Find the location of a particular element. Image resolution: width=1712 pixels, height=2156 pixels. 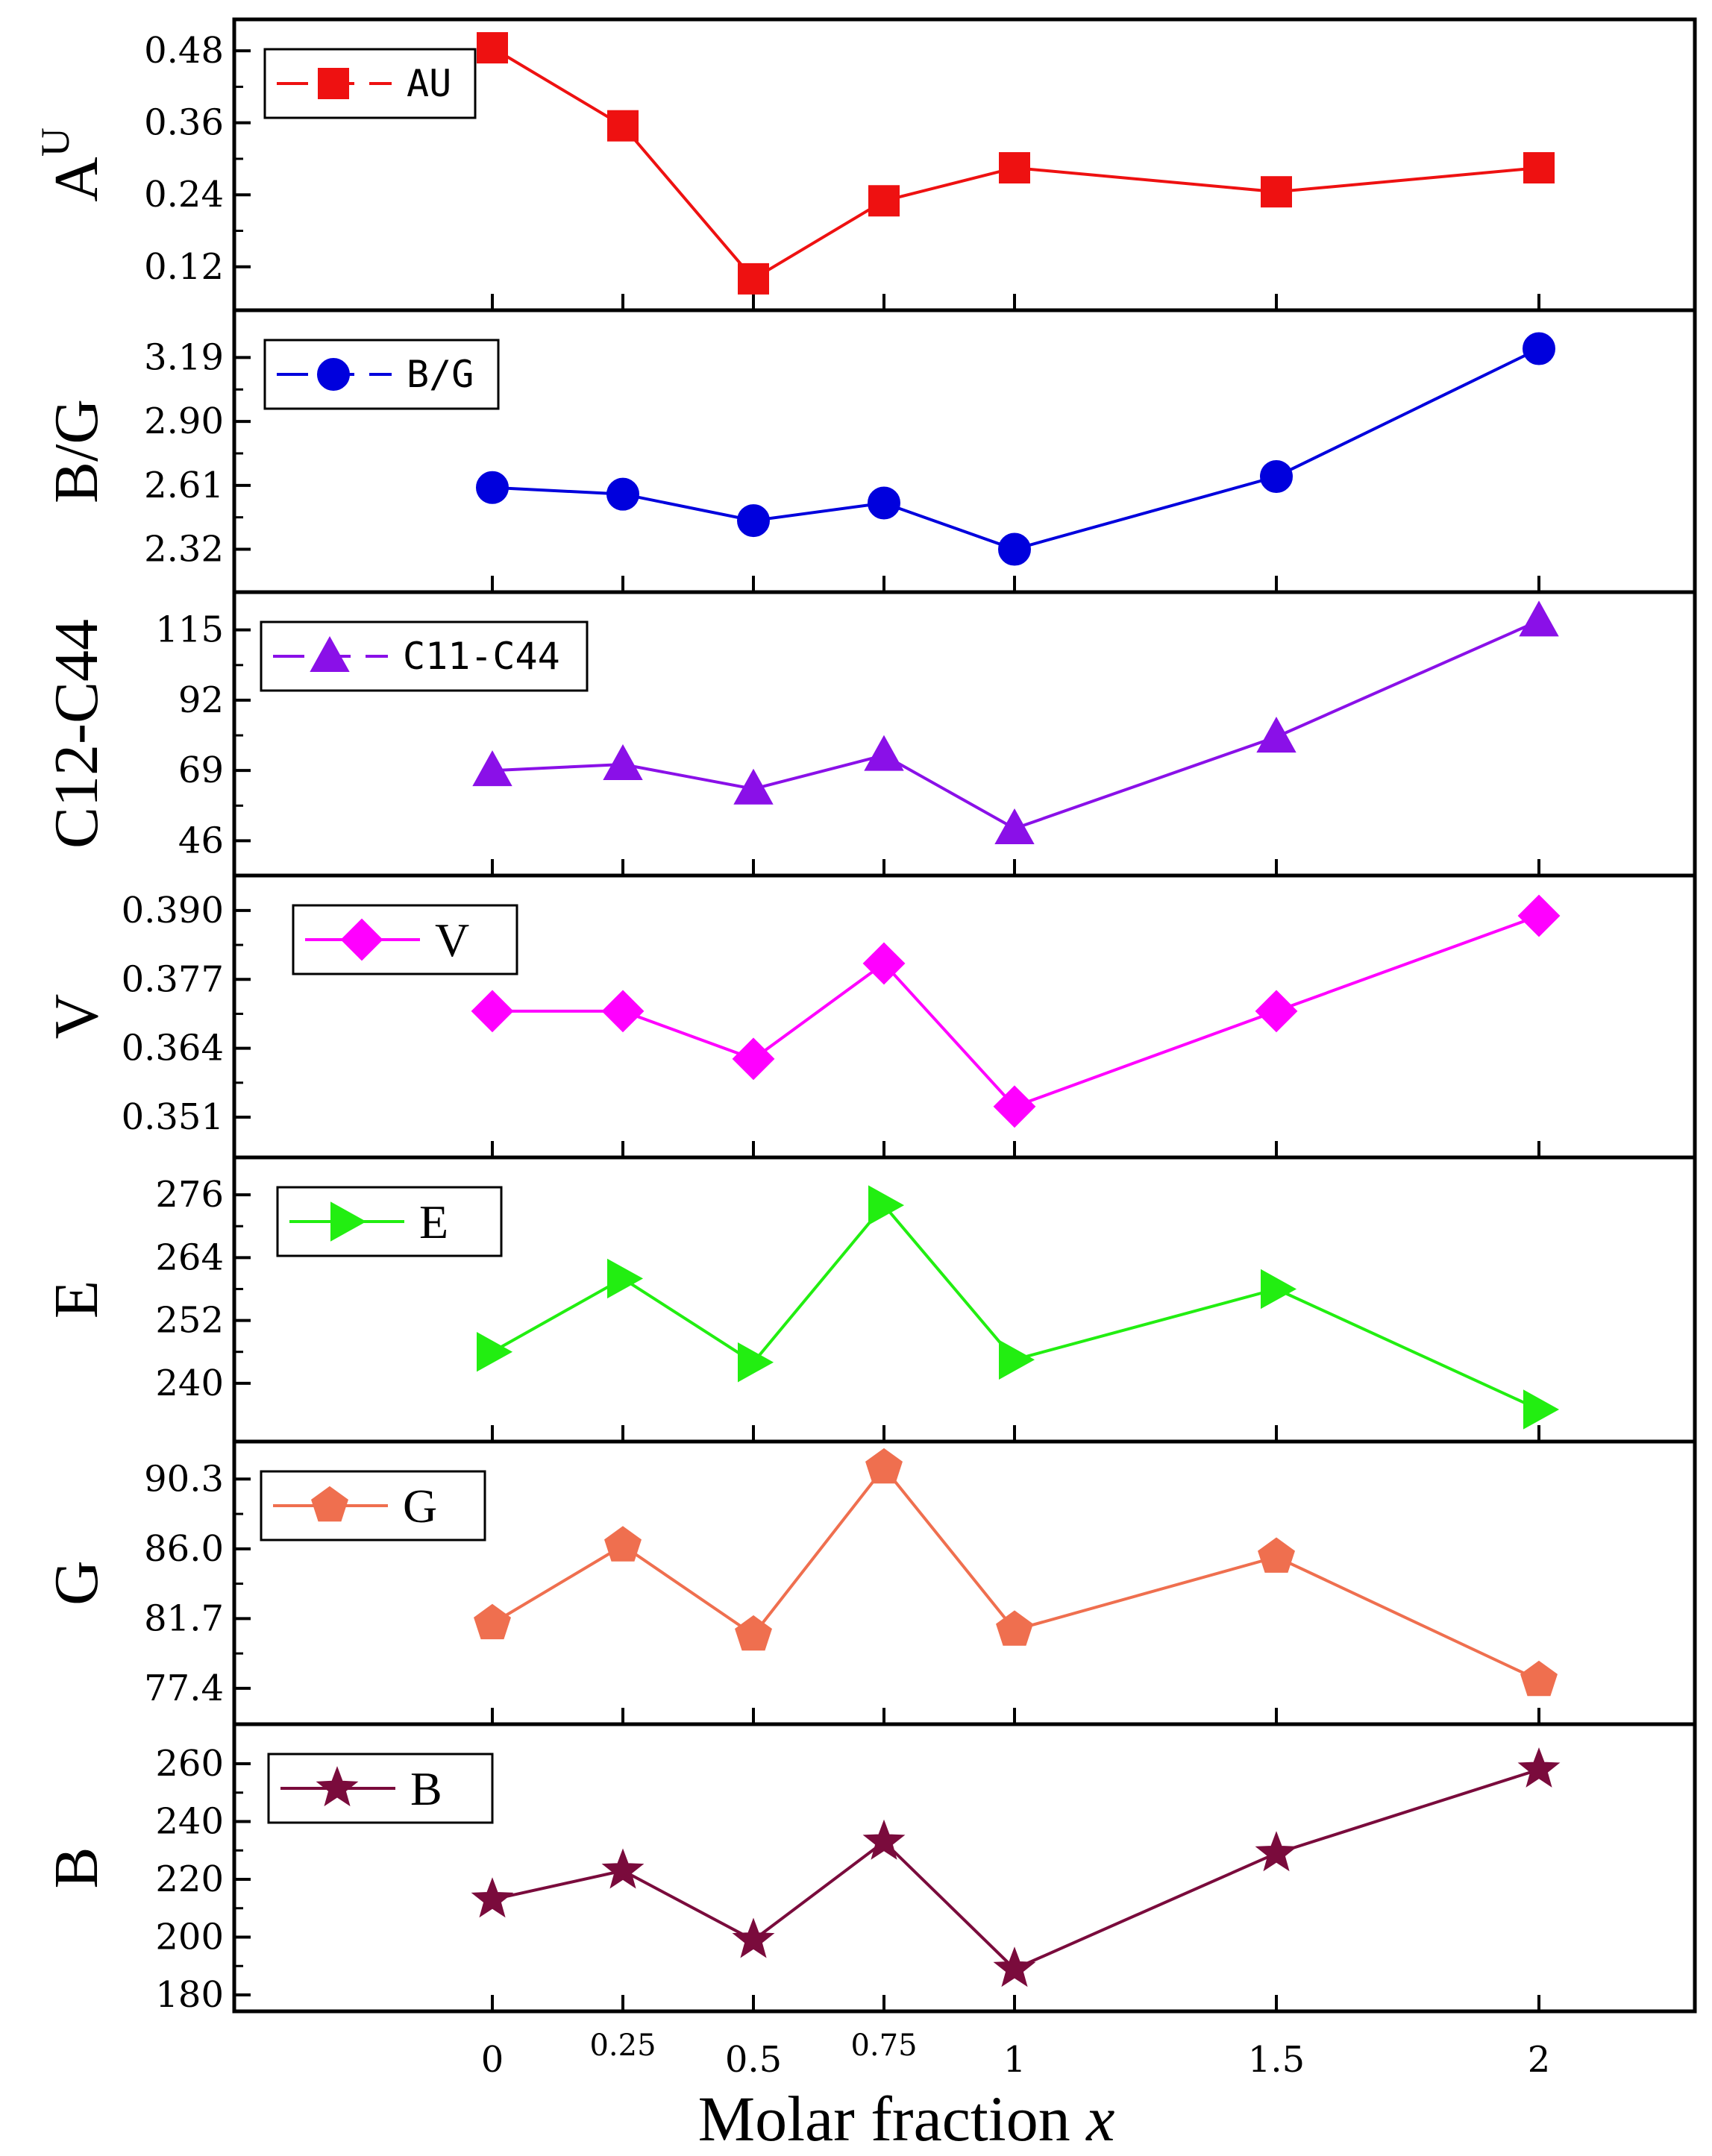

legend-g: G is located at coordinates (373, 1505).